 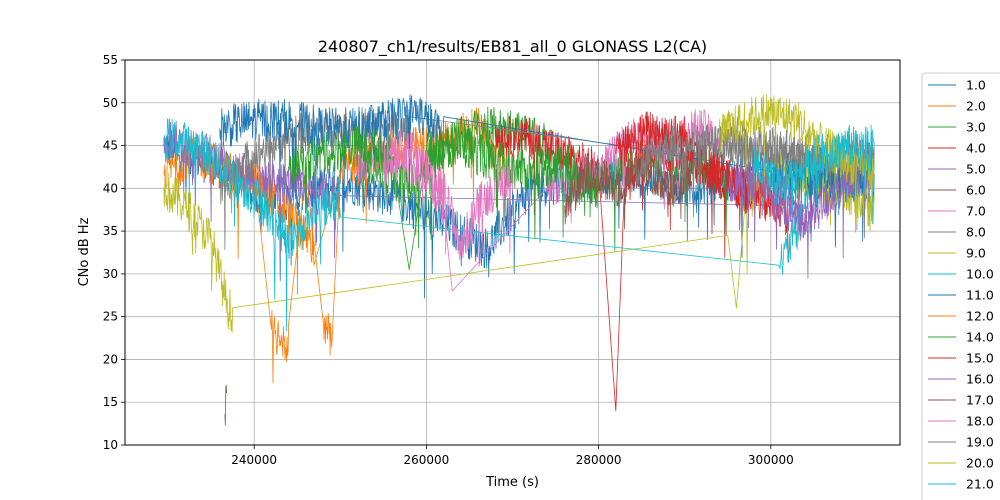 I want to click on y-tick-label: 40, so click(x=110, y=188).